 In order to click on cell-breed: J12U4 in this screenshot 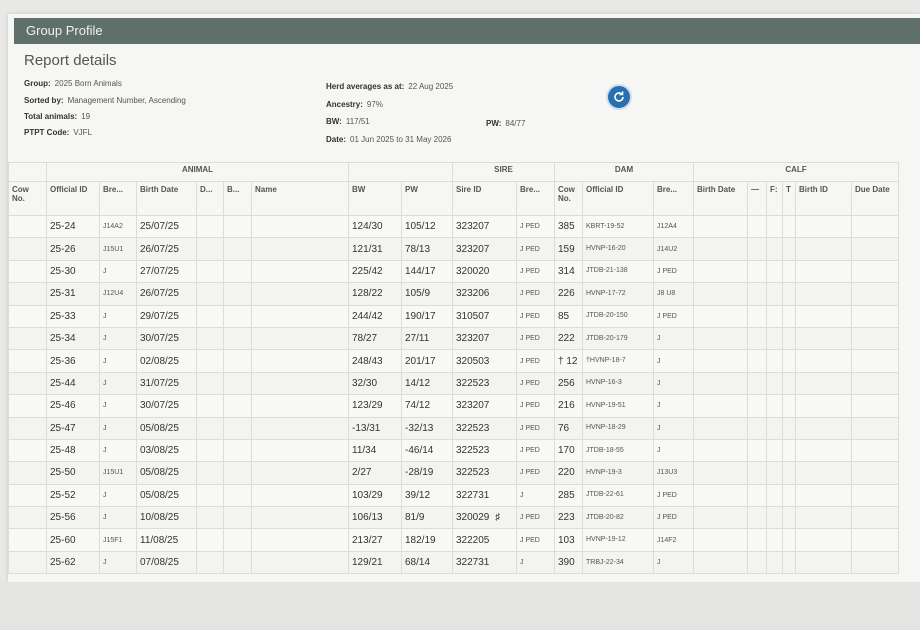, I will do `click(118, 294)`.